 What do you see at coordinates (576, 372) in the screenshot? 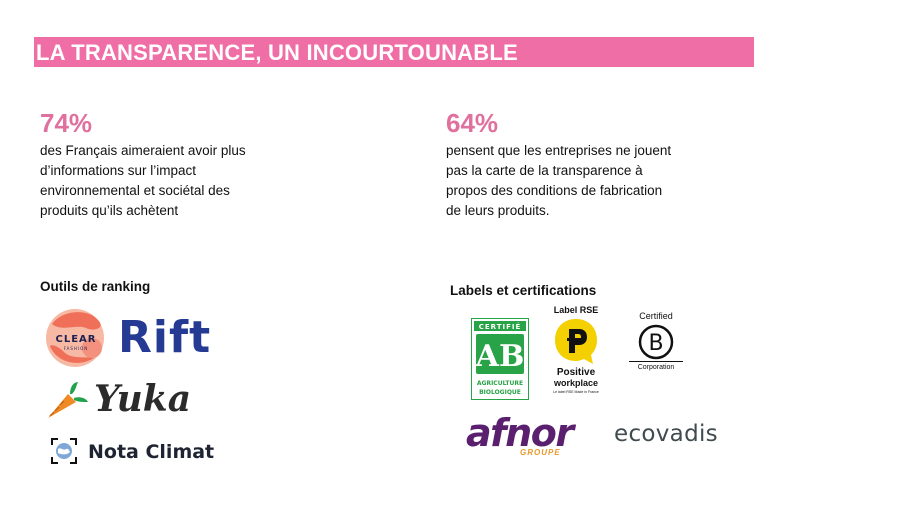
I see `positive-name-1: Positive` at bounding box center [576, 372].